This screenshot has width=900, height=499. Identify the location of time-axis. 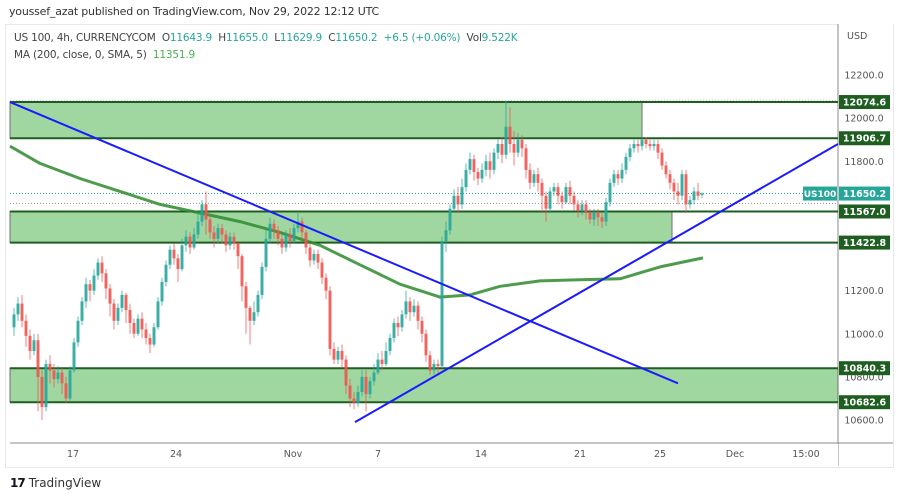
(424, 455).